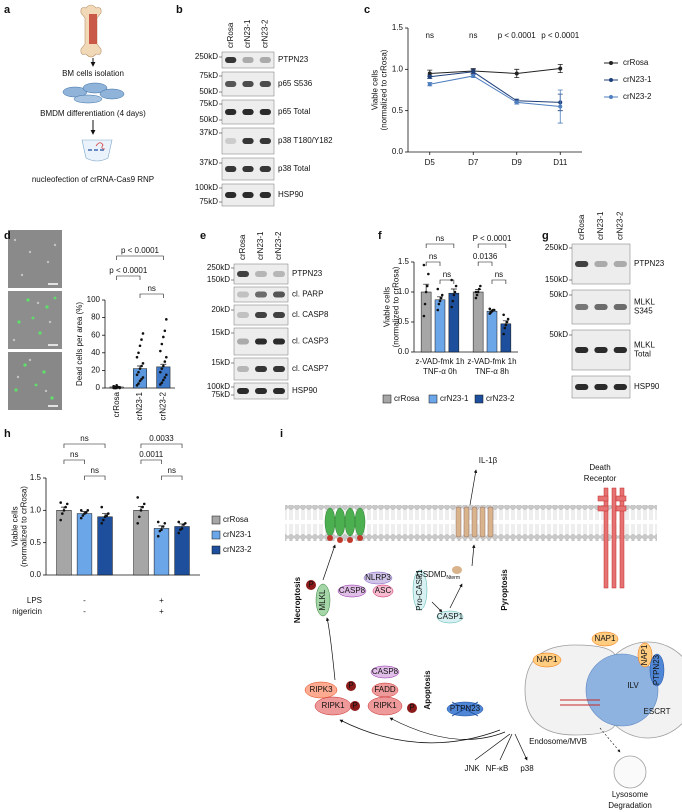 This screenshot has height=812, width=682. What do you see at coordinates (208, 91) in the screenshot?
I see `mw-marker: 50kD` at bounding box center [208, 91].